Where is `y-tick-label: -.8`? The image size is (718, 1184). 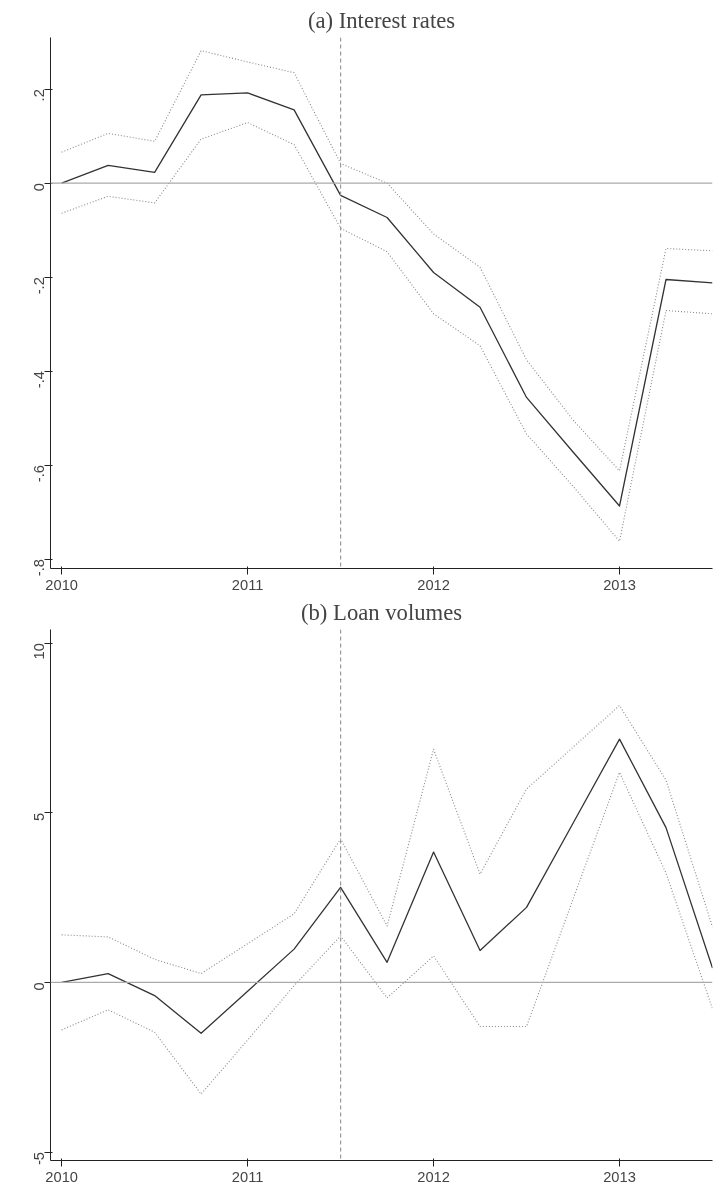
y-tick-label: -.8 is located at coordinates (39, 568).